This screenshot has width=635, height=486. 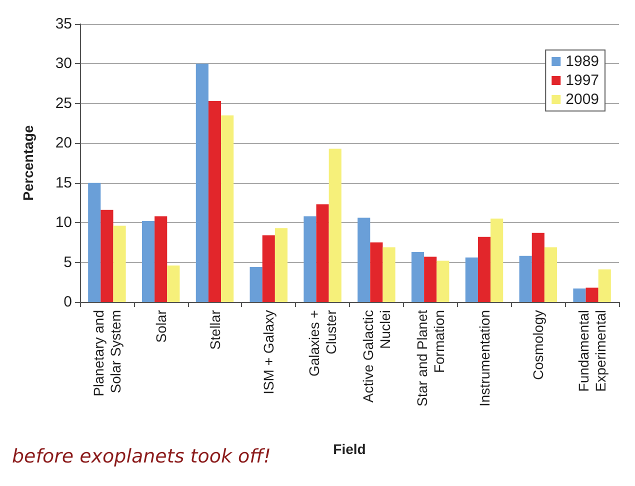 I want to click on text: before exoplanets took off!, so click(x=141, y=457).